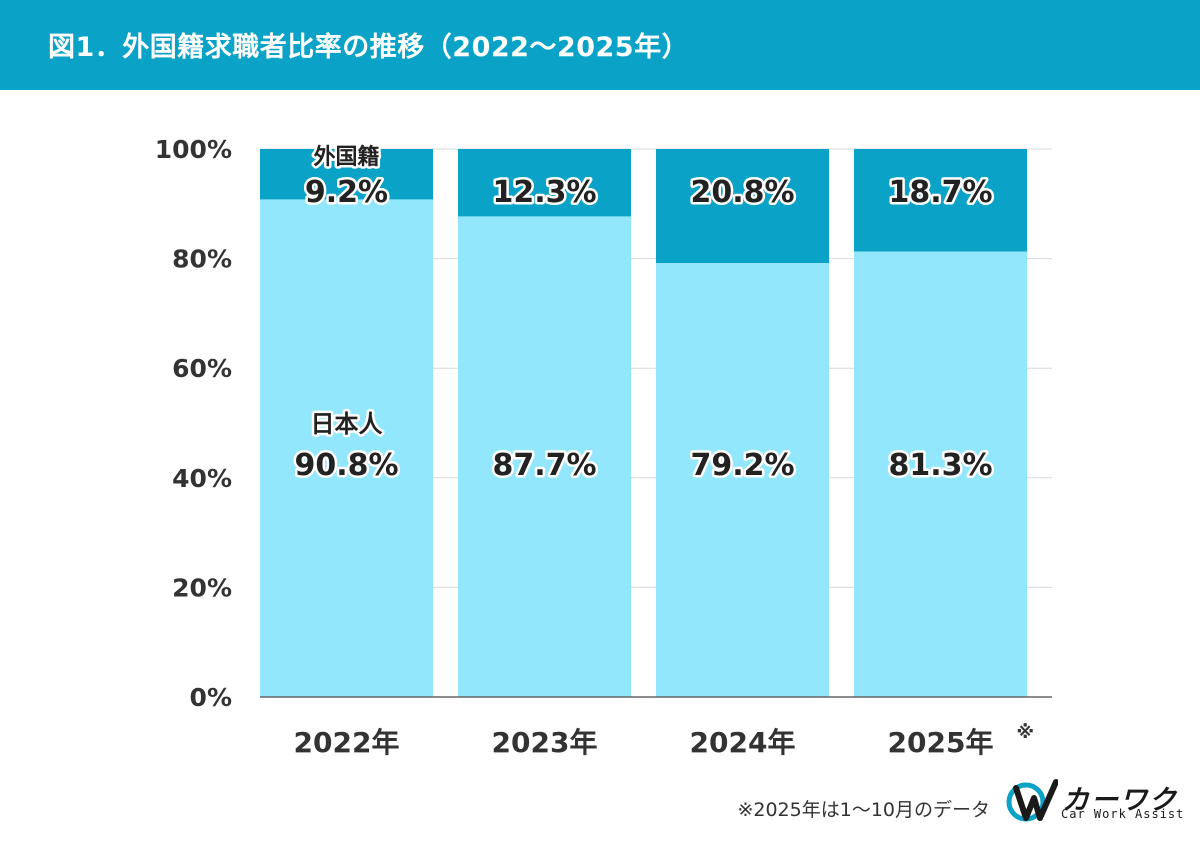 The height and width of the screenshot is (848, 1200). Describe the element at coordinates (202, 259) in the screenshot. I see `y-tick-label: 80%` at that location.